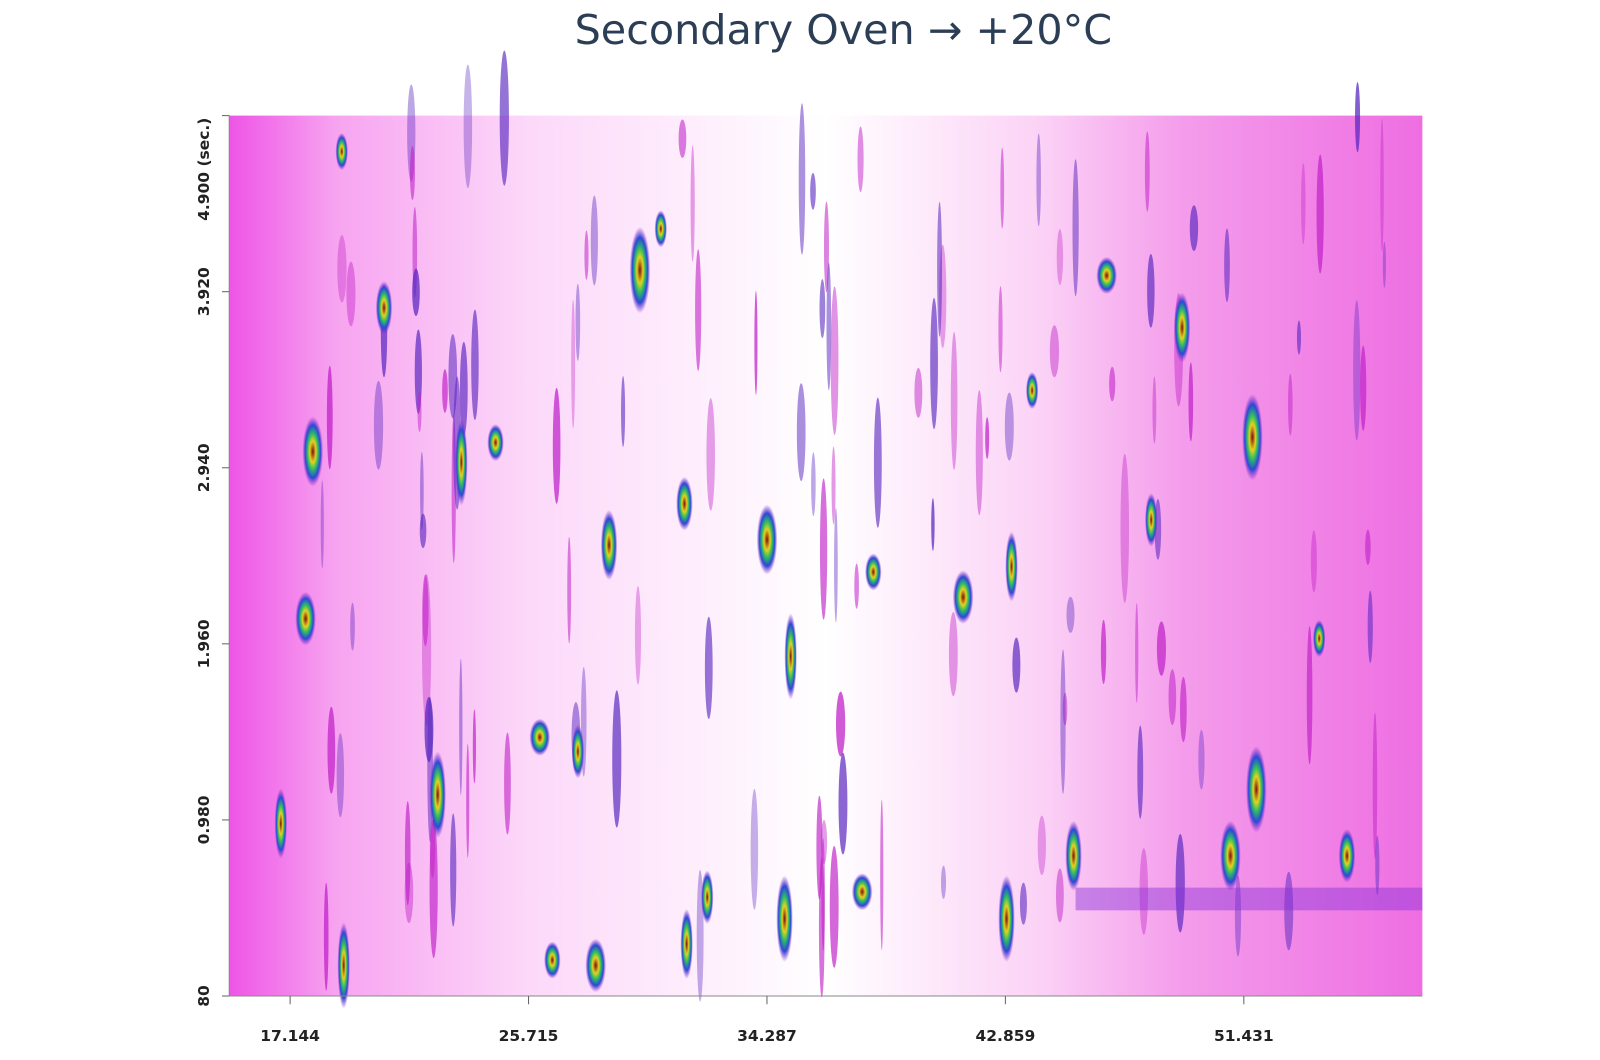 This screenshot has width=1600, height=1060. I want to click on x-tick-label: 34.287, so click(767, 1036).